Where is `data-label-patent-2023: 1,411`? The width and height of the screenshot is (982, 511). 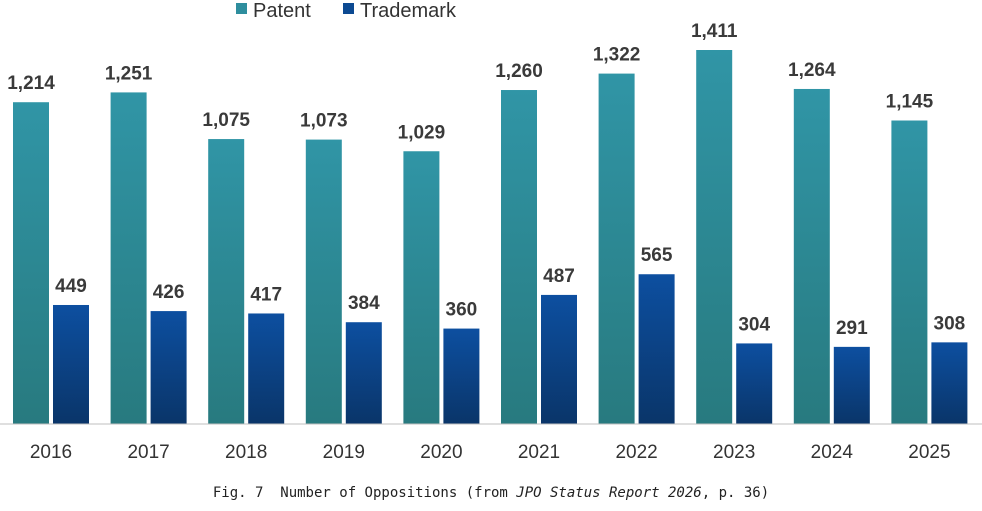
data-label-patent-2023: 1,411 is located at coordinates (714, 31).